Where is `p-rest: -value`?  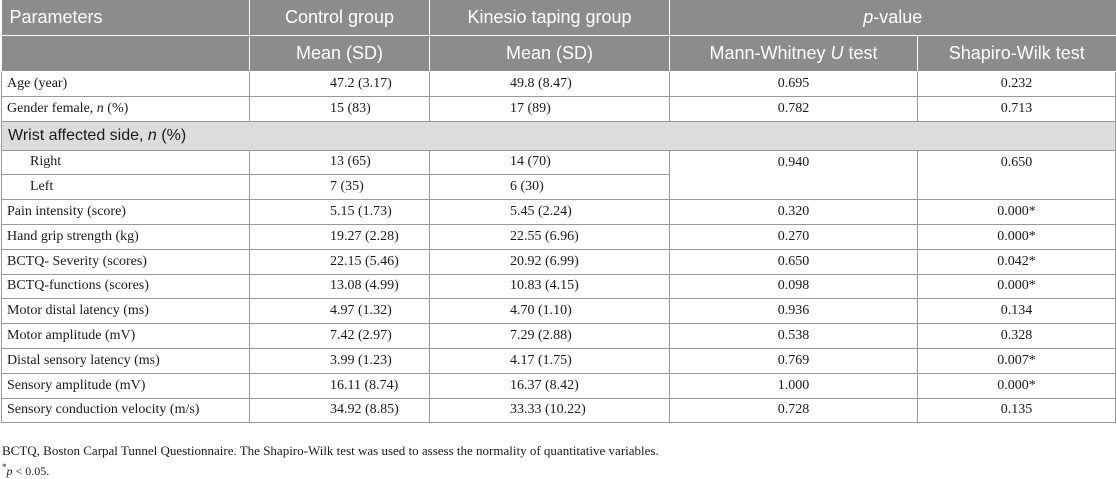 p-rest: -value is located at coordinates (898, 17).